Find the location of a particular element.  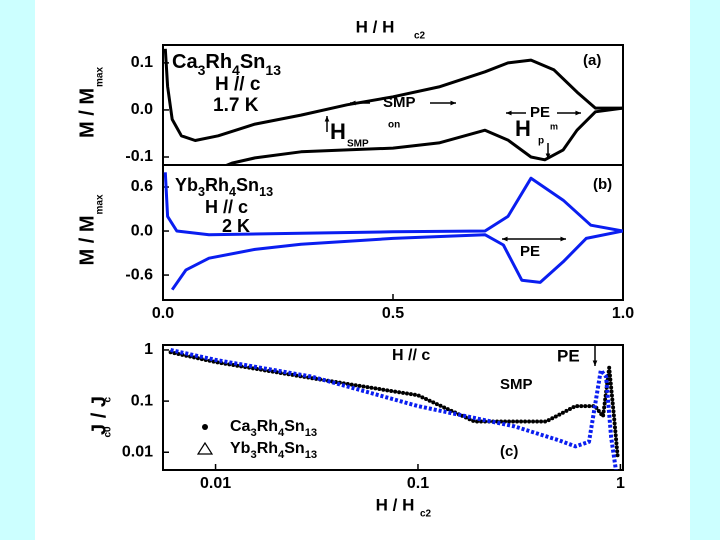

annotation: m is located at coordinates (554, 126).